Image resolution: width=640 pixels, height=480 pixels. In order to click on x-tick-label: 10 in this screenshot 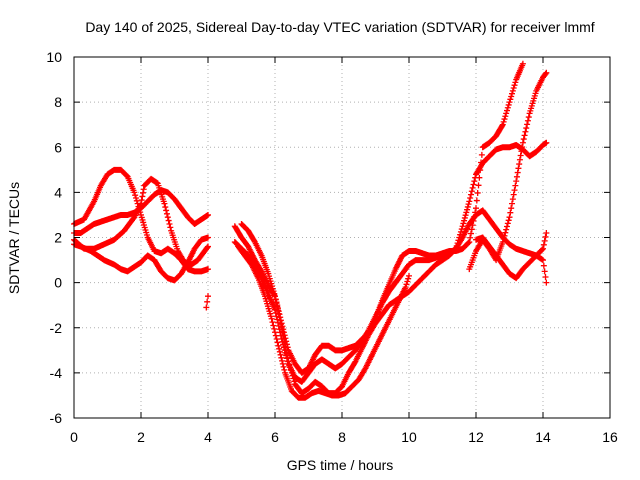, I will do `click(409, 437)`.